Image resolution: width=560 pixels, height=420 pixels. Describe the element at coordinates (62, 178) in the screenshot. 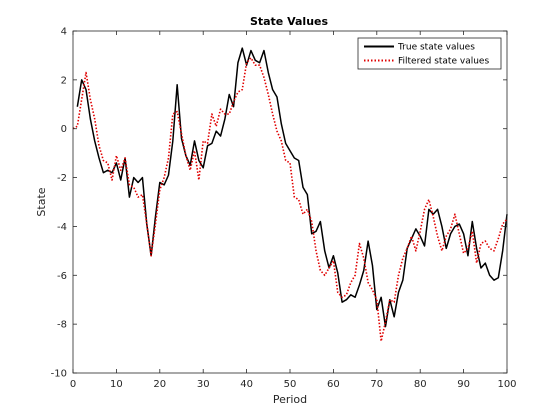

I see `y-tick-label: -2` at that location.